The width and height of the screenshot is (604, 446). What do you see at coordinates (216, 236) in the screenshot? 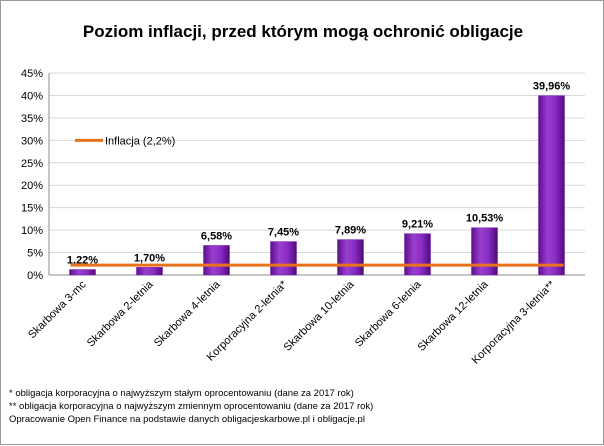
I see `data-label: 6,58%` at bounding box center [216, 236].